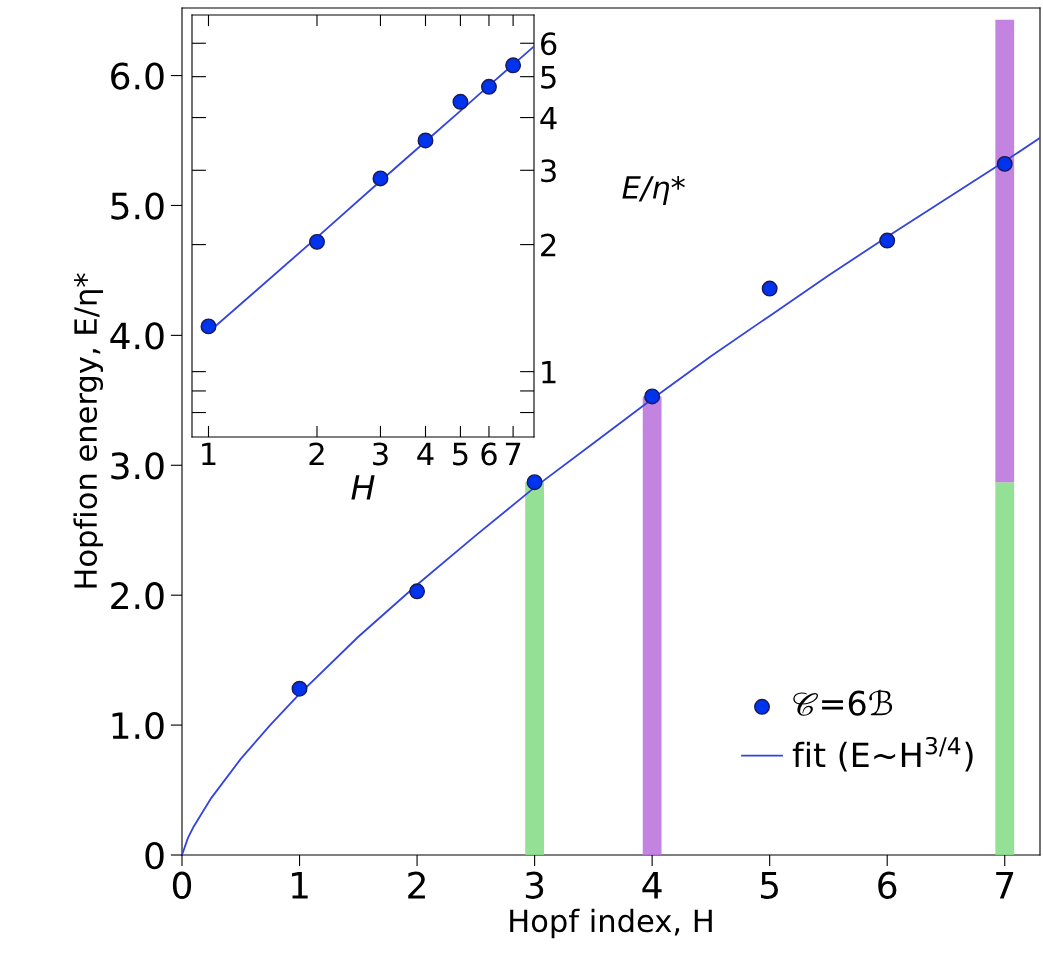  I want to click on y-tick-label: 2, so click(548, 245).